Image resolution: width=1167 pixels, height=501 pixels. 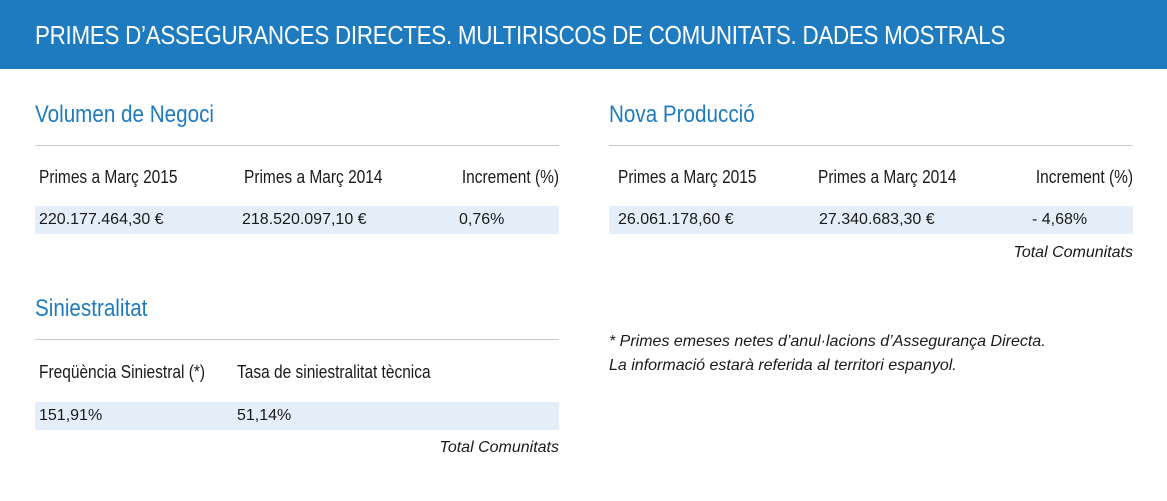 What do you see at coordinates (304, 219) in the screenshot?
I see `volumen-value-2014: 218.520.097,10 €` at bounding box center [304, 219].